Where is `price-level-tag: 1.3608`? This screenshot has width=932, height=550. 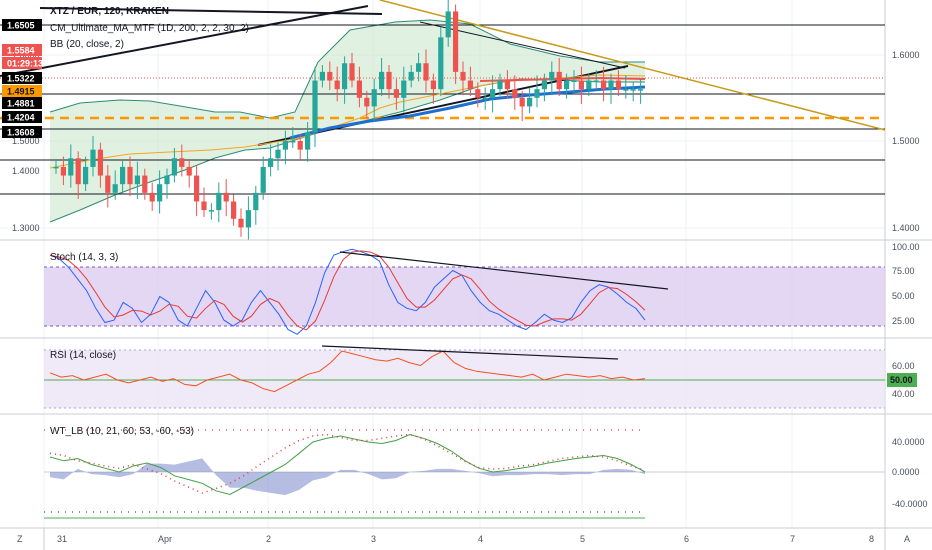
price-level-tag: 1.3608 is located at coordinates (21, 133).